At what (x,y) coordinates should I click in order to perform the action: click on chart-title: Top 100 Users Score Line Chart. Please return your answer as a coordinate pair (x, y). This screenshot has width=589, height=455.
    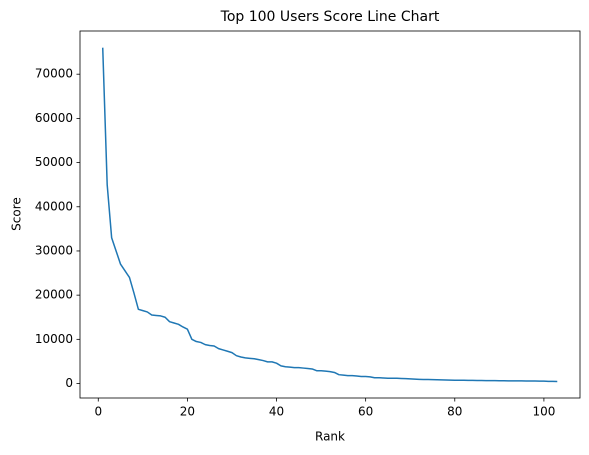
    Looking at the image, I should click on (330, 17).